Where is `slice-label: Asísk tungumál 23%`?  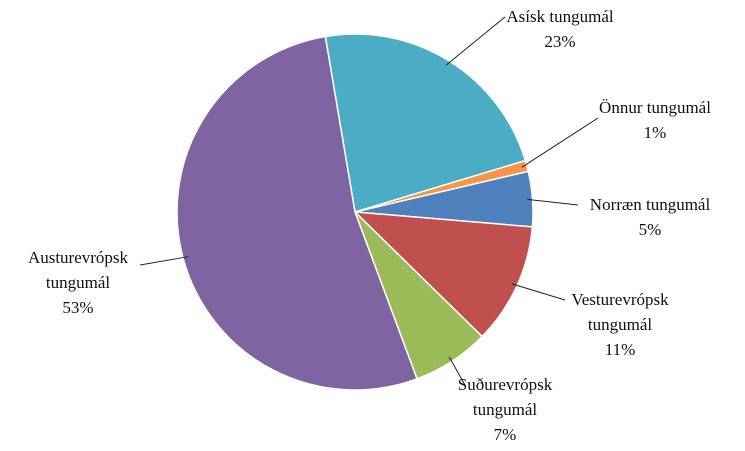
slice-label: Asísk tungumál 23% is located at coordinates (560, 29).